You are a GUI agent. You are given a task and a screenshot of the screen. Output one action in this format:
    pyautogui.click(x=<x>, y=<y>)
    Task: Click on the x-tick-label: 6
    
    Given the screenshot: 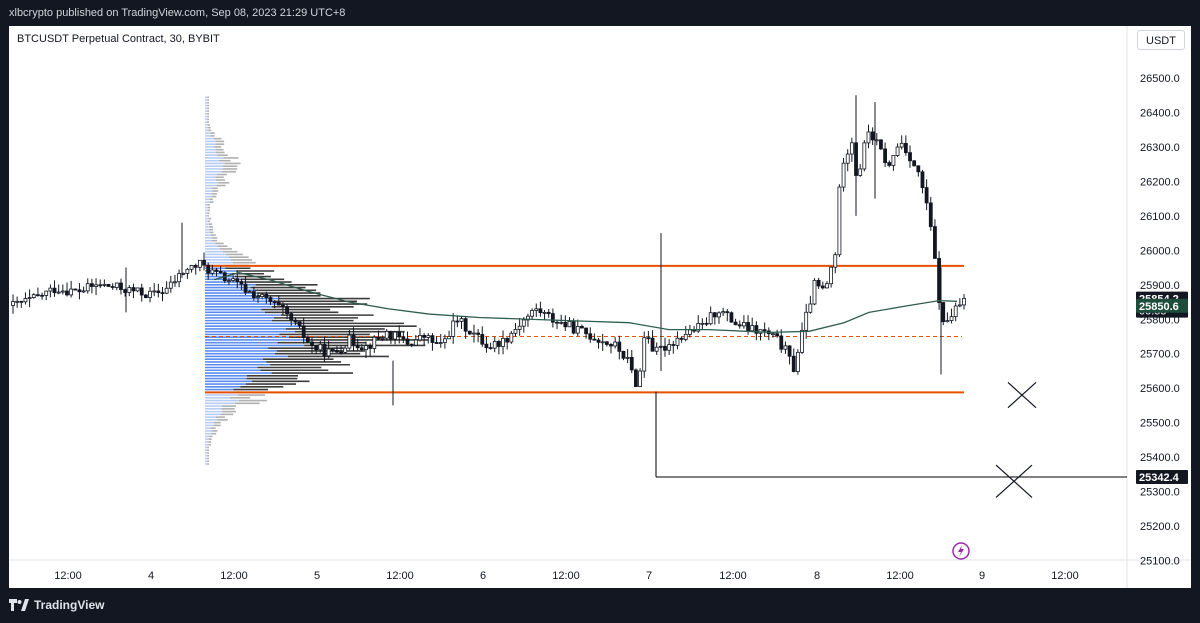 What is the action you would take?
    pyautogui.click(x=483, y=576)
    